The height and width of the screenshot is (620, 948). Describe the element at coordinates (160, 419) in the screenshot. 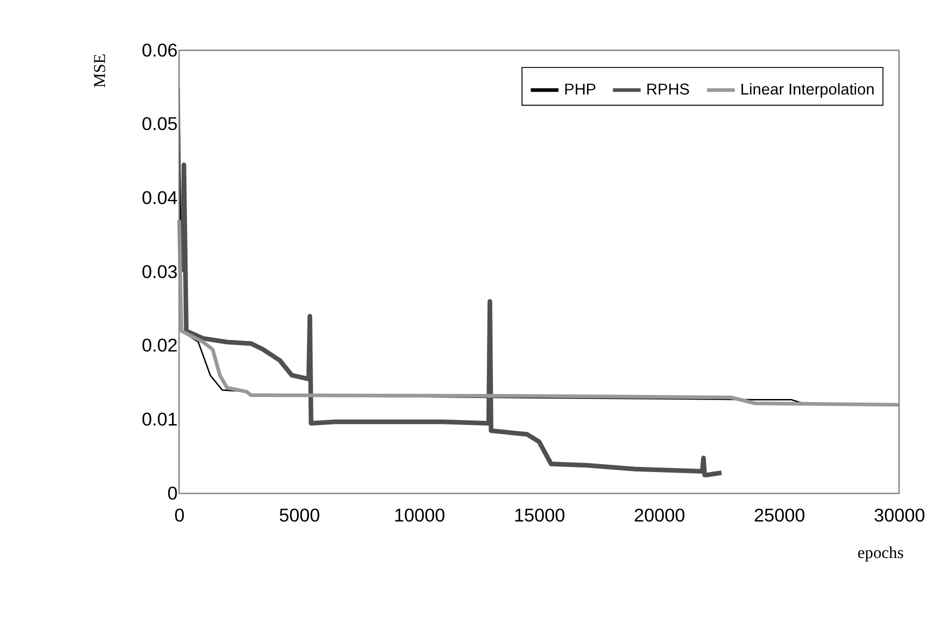

I see `y-tick-label: 0.01` at that location.